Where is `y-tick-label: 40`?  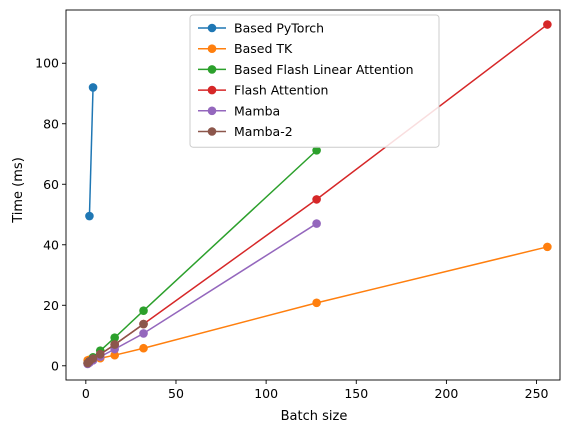 y-tick-label: 40 is located at coordinates (51, 244).